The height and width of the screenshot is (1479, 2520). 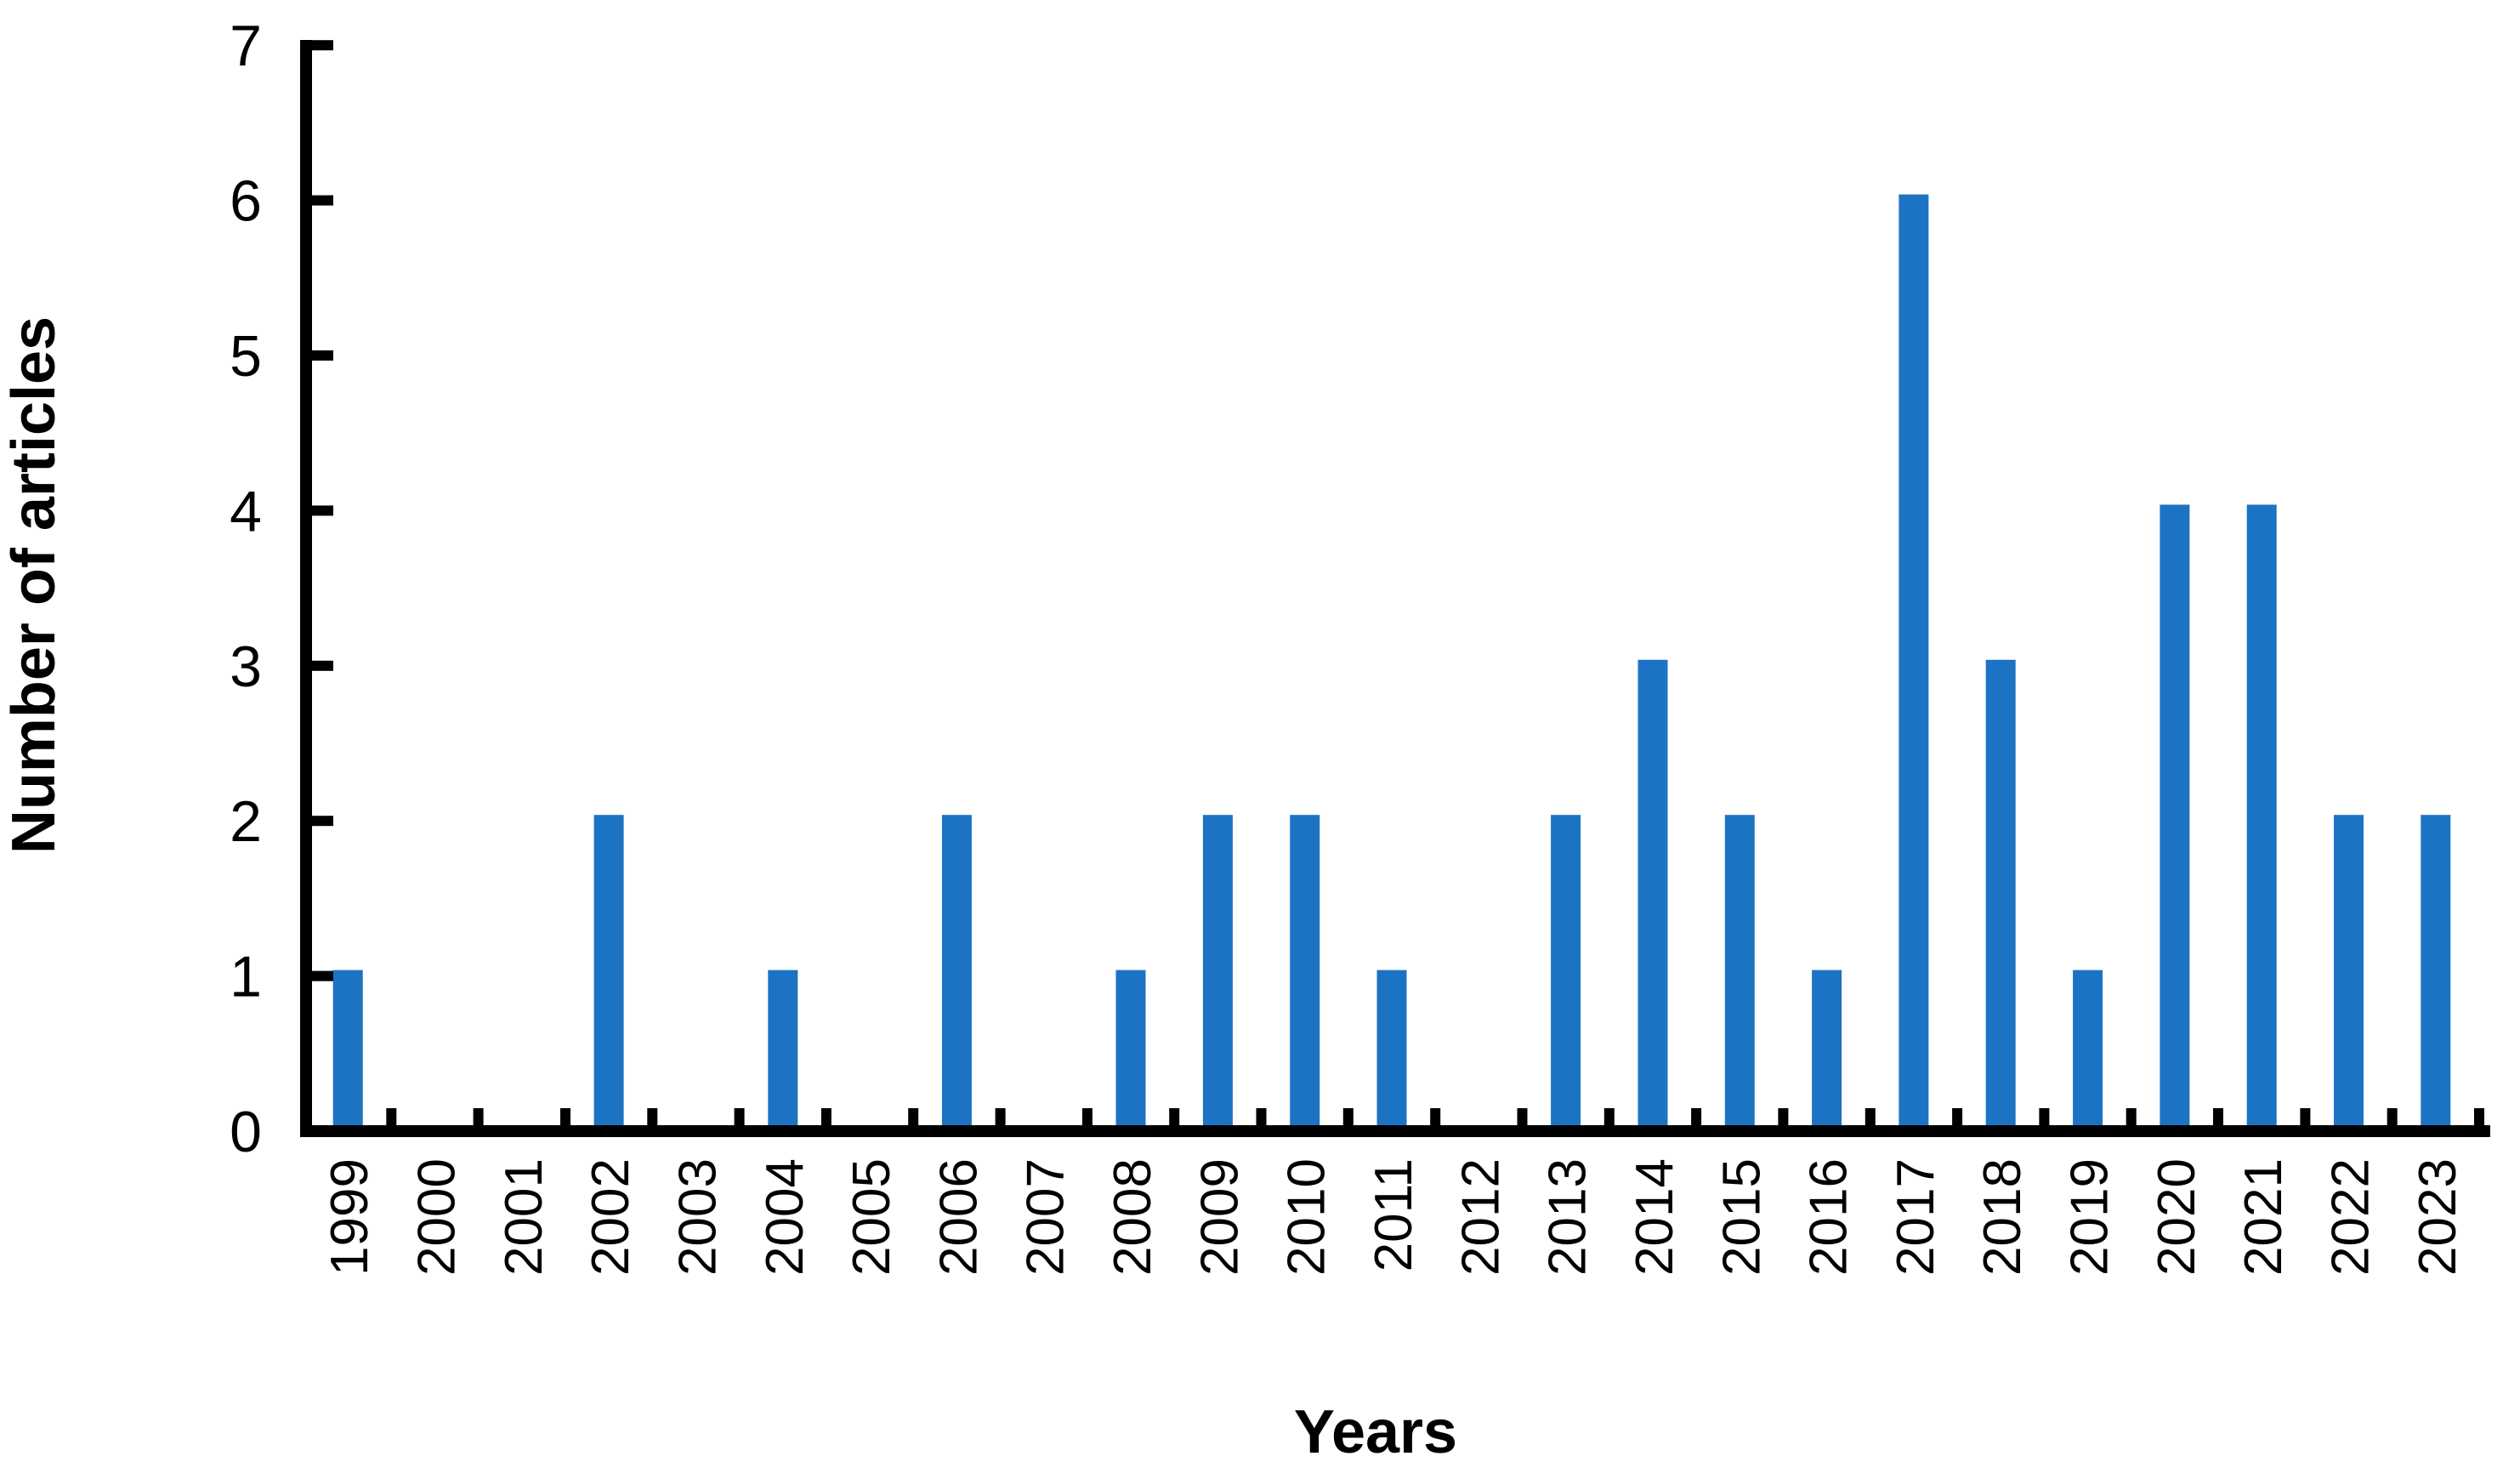 I want to click on bar-2002, so click(x=608, y=970).